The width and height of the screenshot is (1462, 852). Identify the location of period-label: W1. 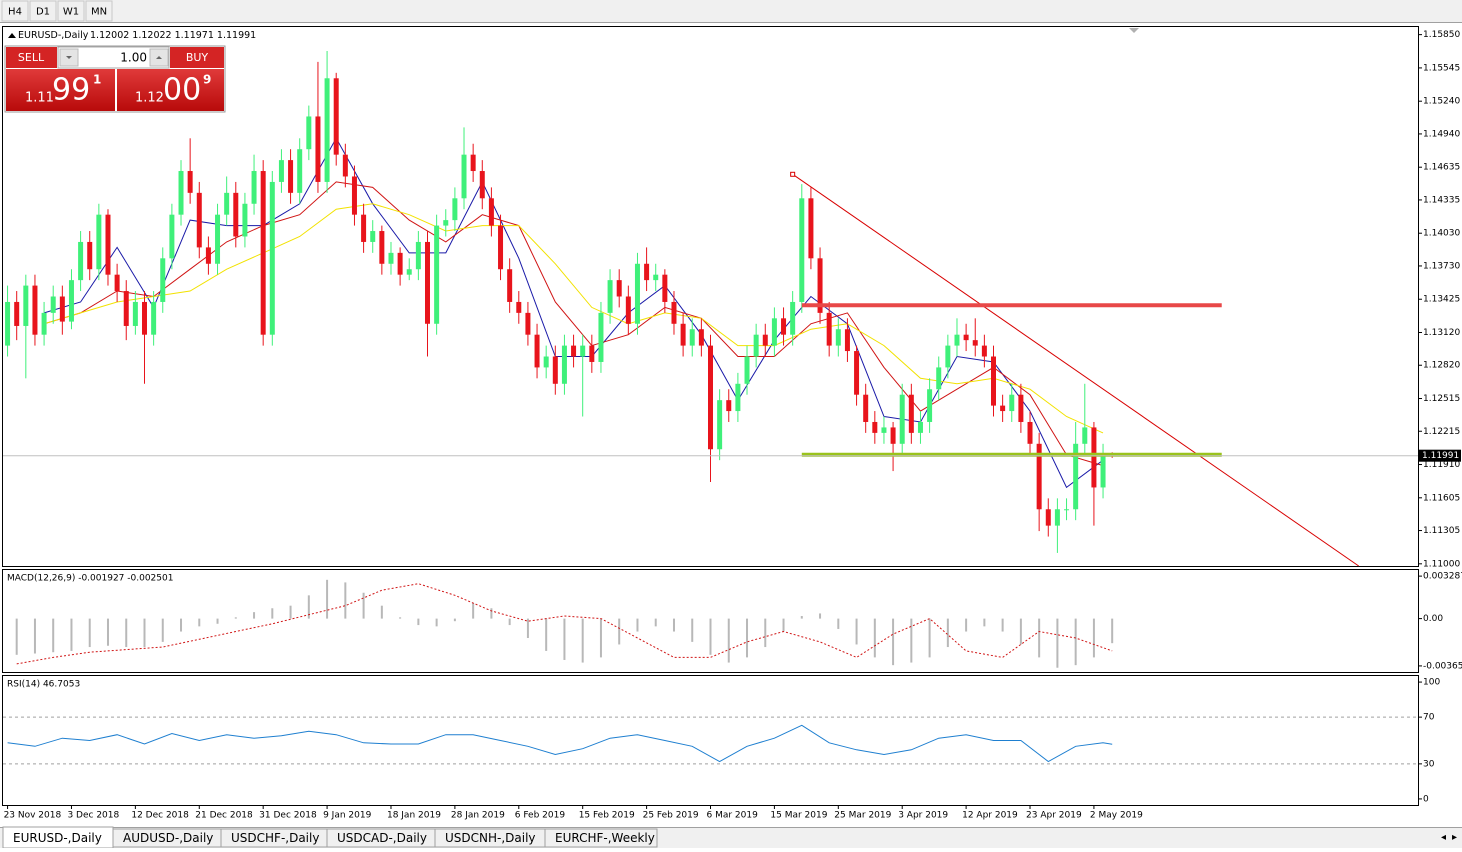
(71, 12).